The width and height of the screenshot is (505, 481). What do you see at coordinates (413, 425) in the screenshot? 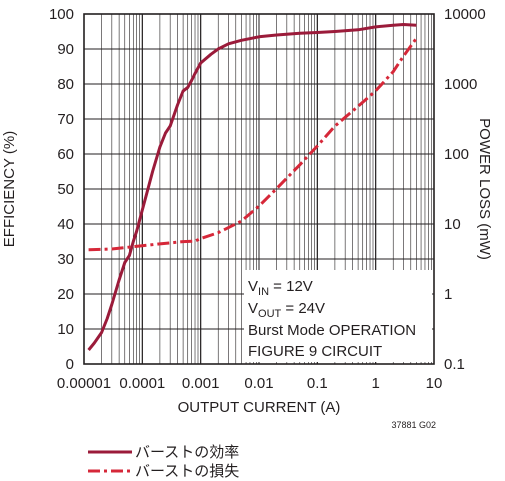
I see `figure-code: 37881 G02` at bounding box center [413, 425].